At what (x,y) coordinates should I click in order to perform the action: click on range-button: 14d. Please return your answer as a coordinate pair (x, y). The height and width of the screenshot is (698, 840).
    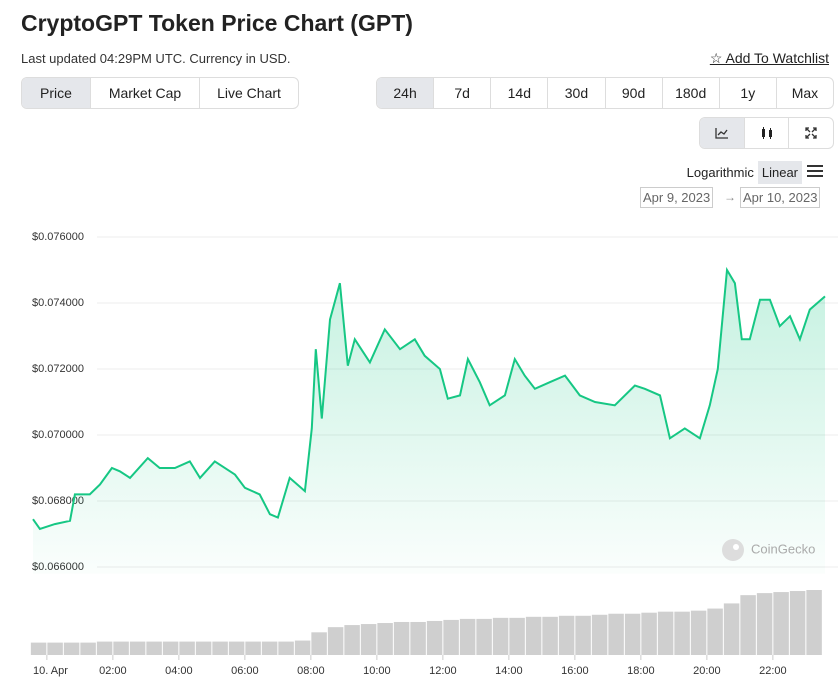
    Looking at the image, I should click on (518, 93).